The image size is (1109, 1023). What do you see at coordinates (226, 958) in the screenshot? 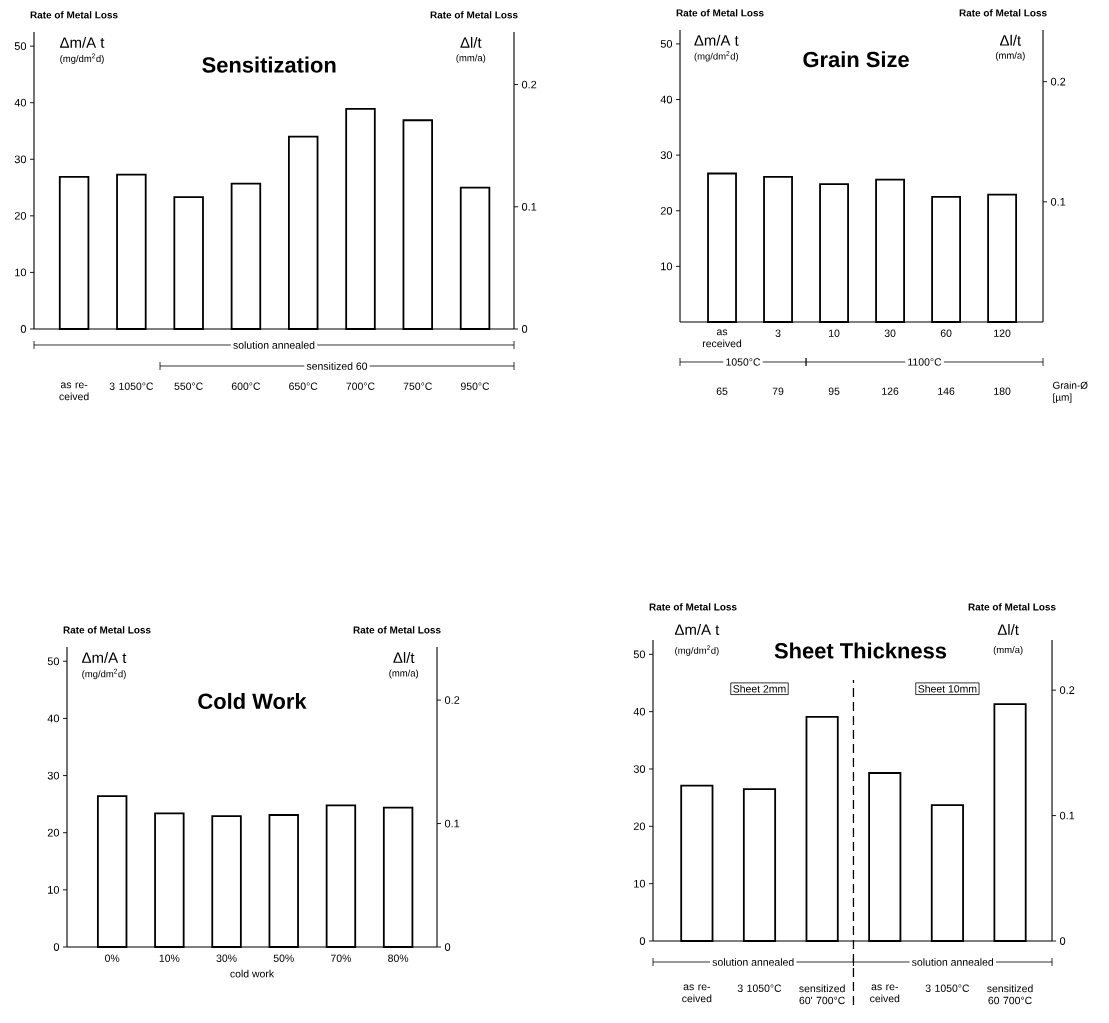
I see `x-tick-label: 30%` at bounding box center [226, 958].